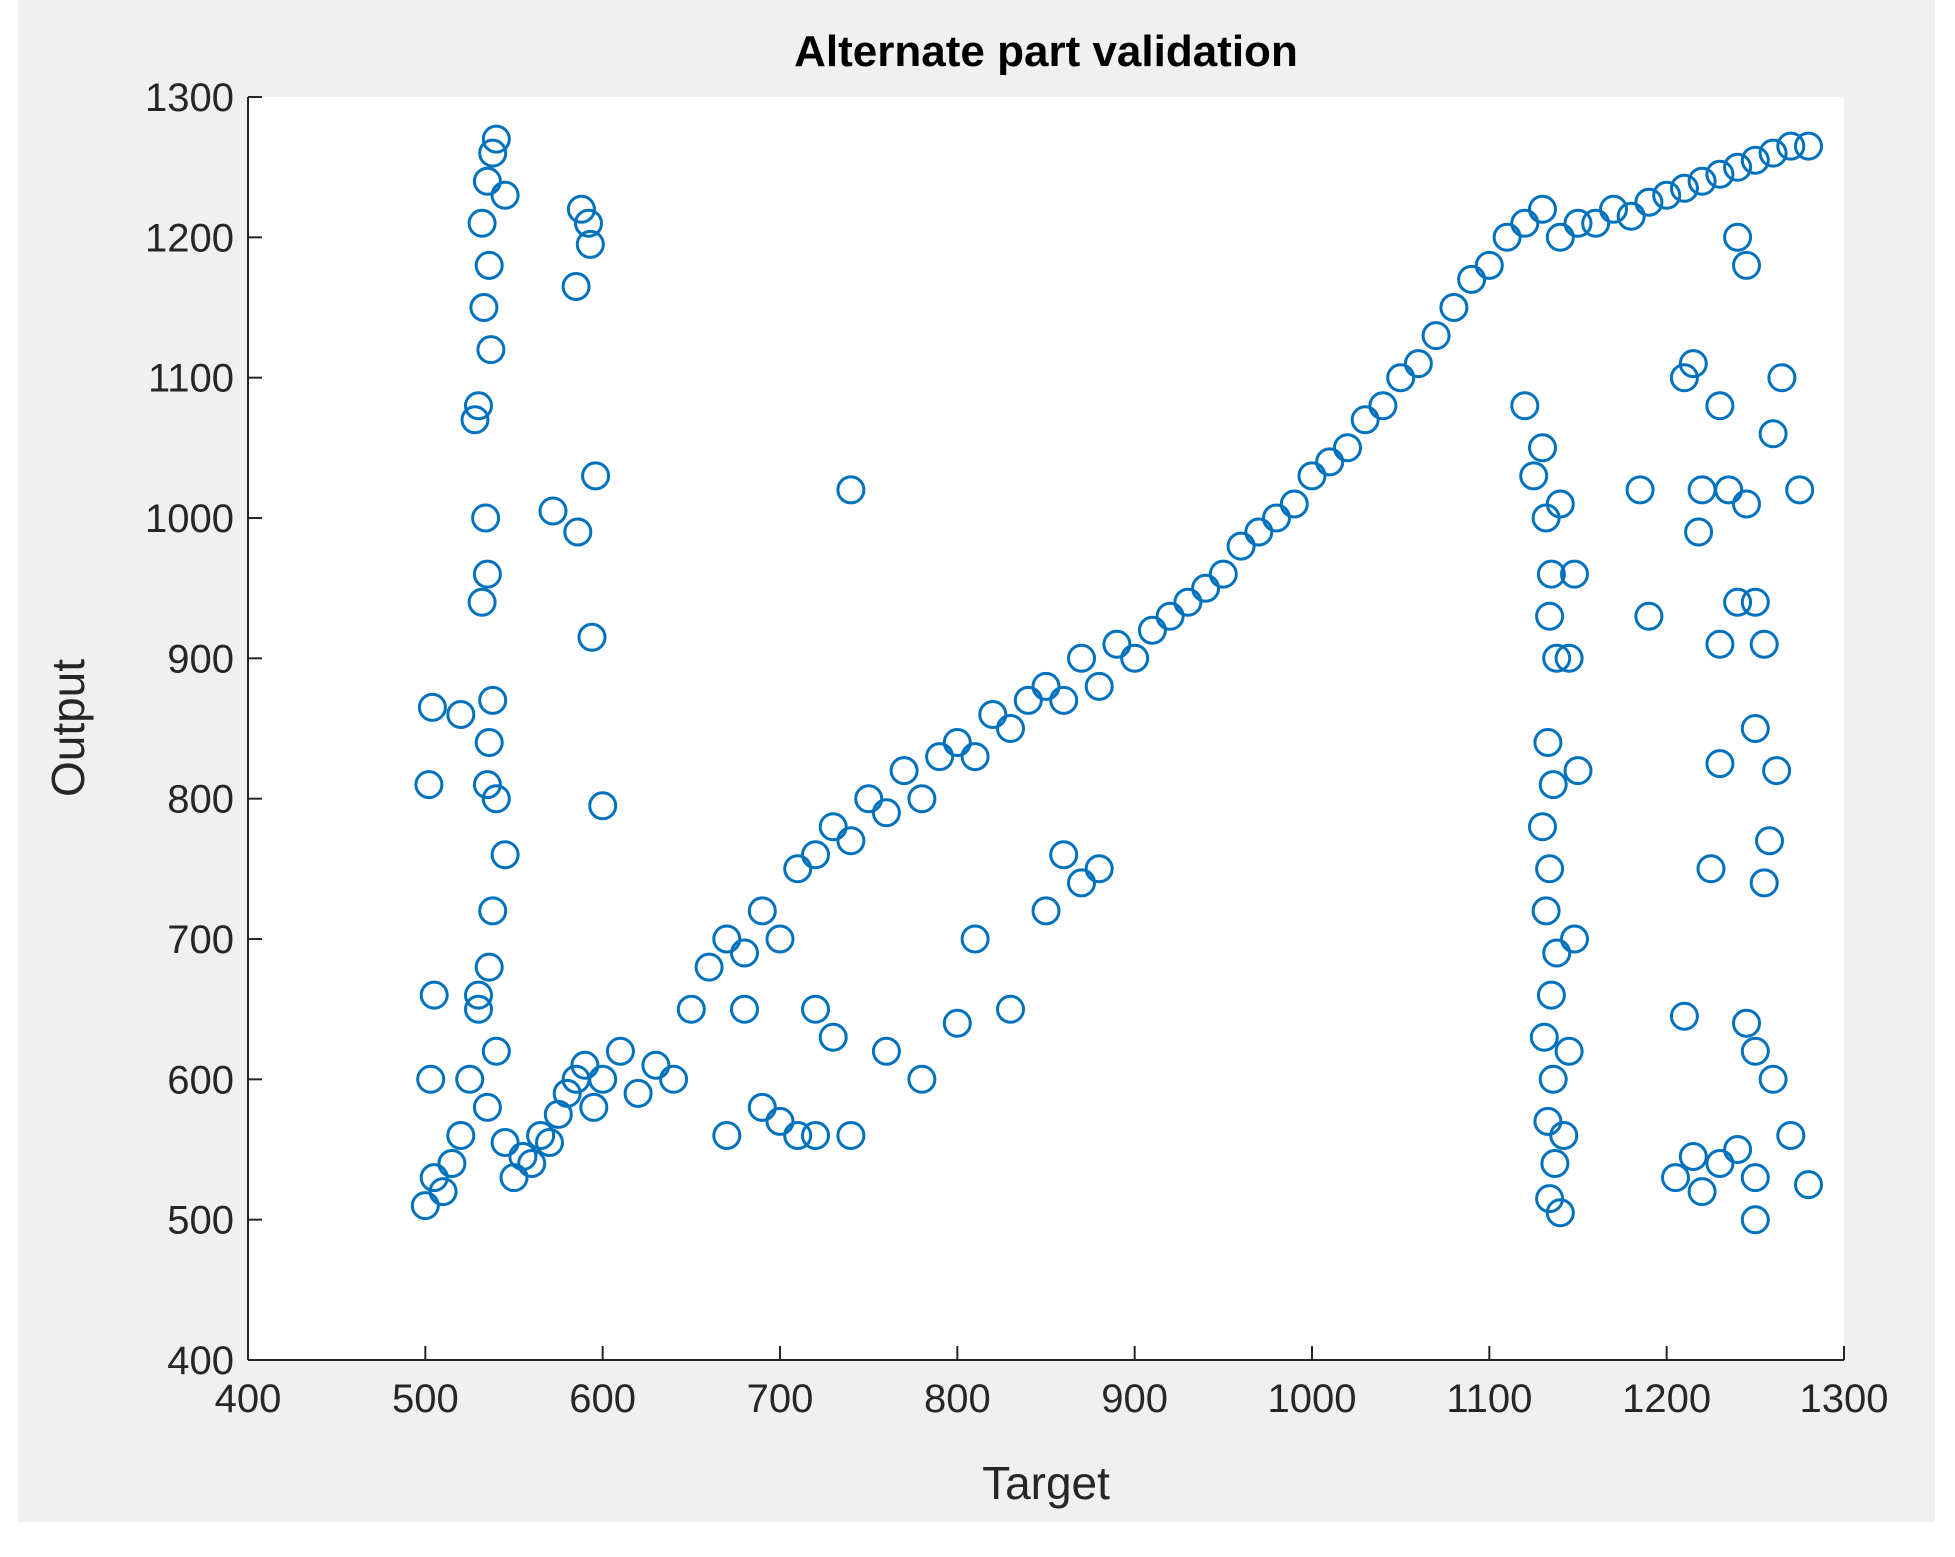 This screenshot has width=1955, height=1557. What do you see at coordinates (200, 940) in the screenshot?
I see `y-tick-label: 700` at bounding box center [200, 940].